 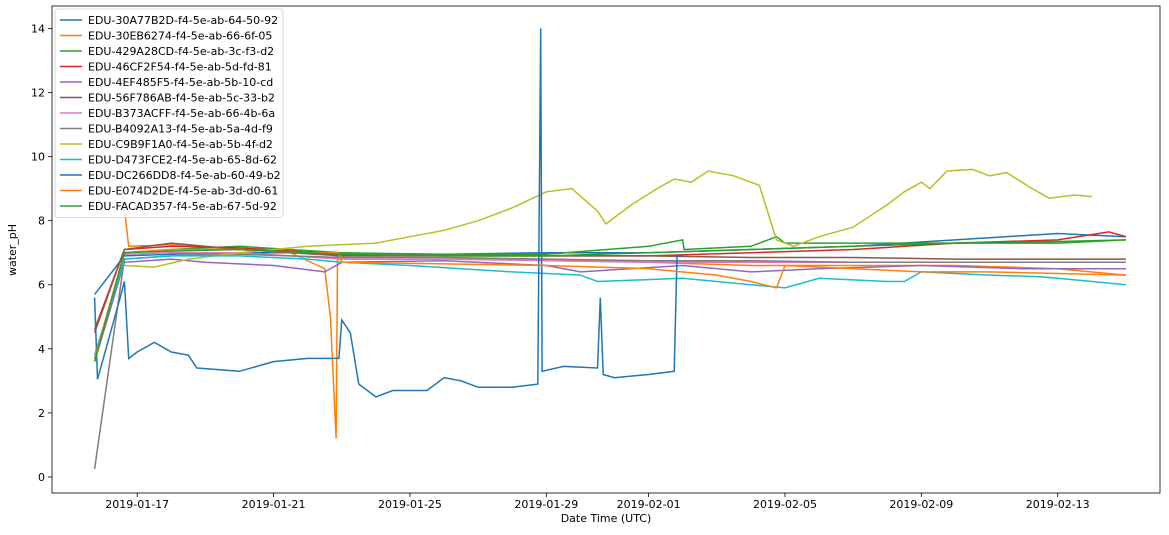 I want to click on y-tick-label: 2, so click(x=41, y=413).